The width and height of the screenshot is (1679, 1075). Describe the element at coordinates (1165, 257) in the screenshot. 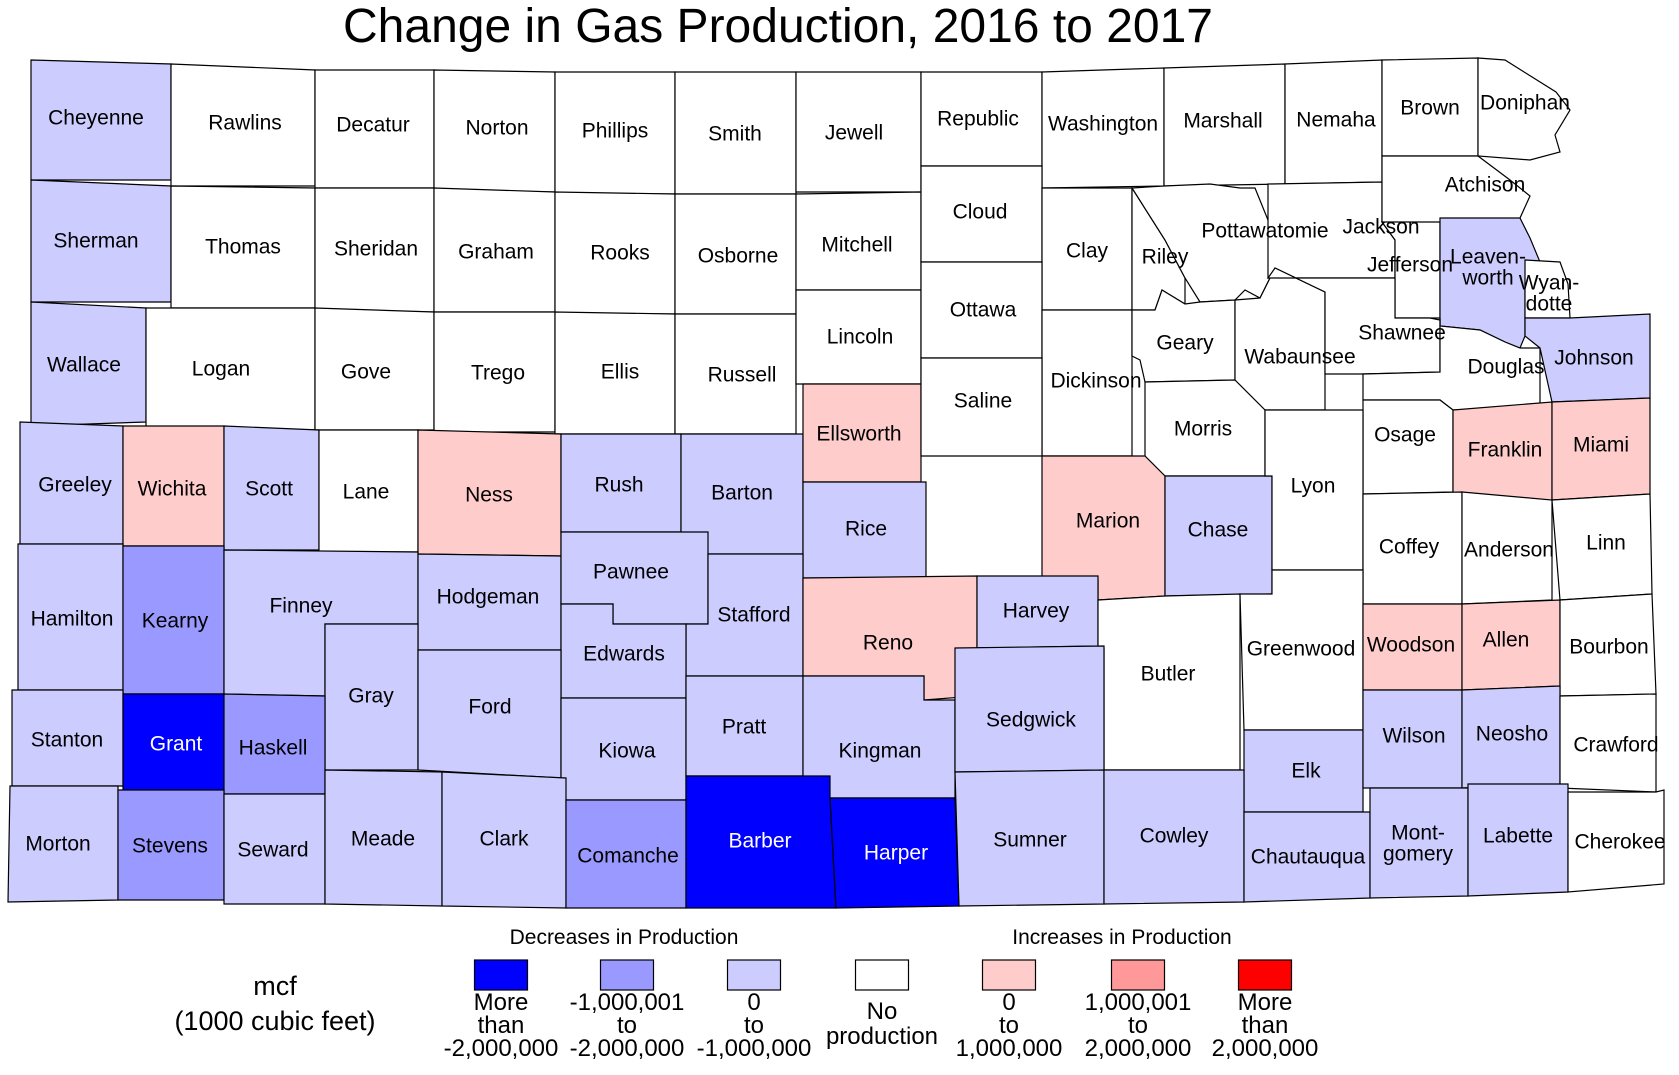

I see `county-label-riley: Riley` at that location.